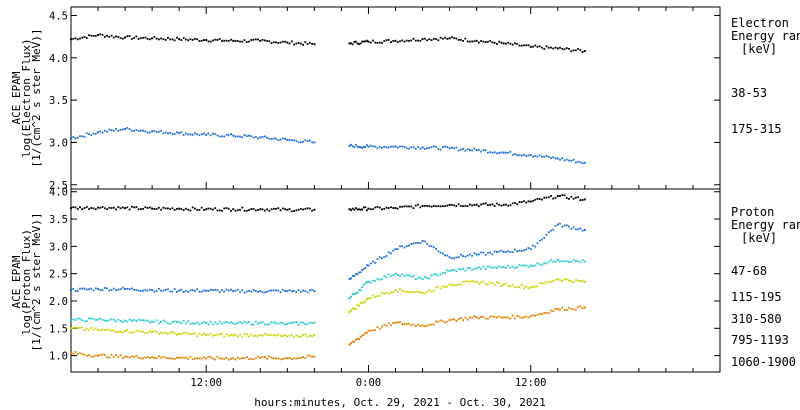 This screenshot has height=410, width=800. What do you see at coordinates (26, 97) in the screenshot?
I see `electron-ylabel-line2: log(Electron Flux)` at bounding box center [26, 97].